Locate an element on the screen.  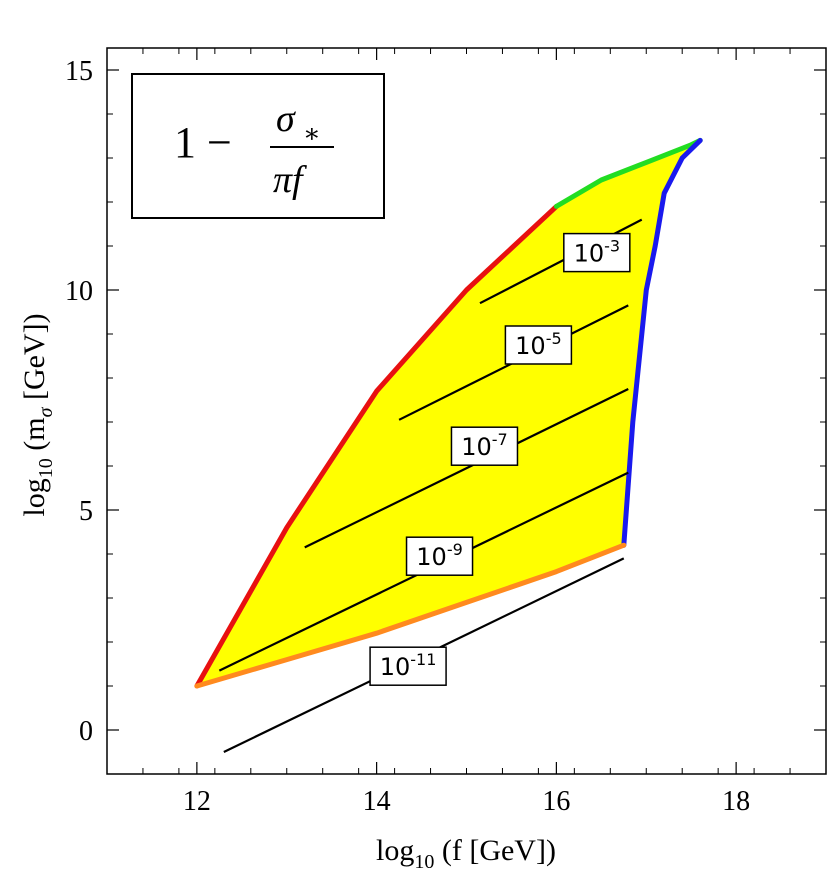
y-tick-label: 5 is located at coordinates (86, 511).